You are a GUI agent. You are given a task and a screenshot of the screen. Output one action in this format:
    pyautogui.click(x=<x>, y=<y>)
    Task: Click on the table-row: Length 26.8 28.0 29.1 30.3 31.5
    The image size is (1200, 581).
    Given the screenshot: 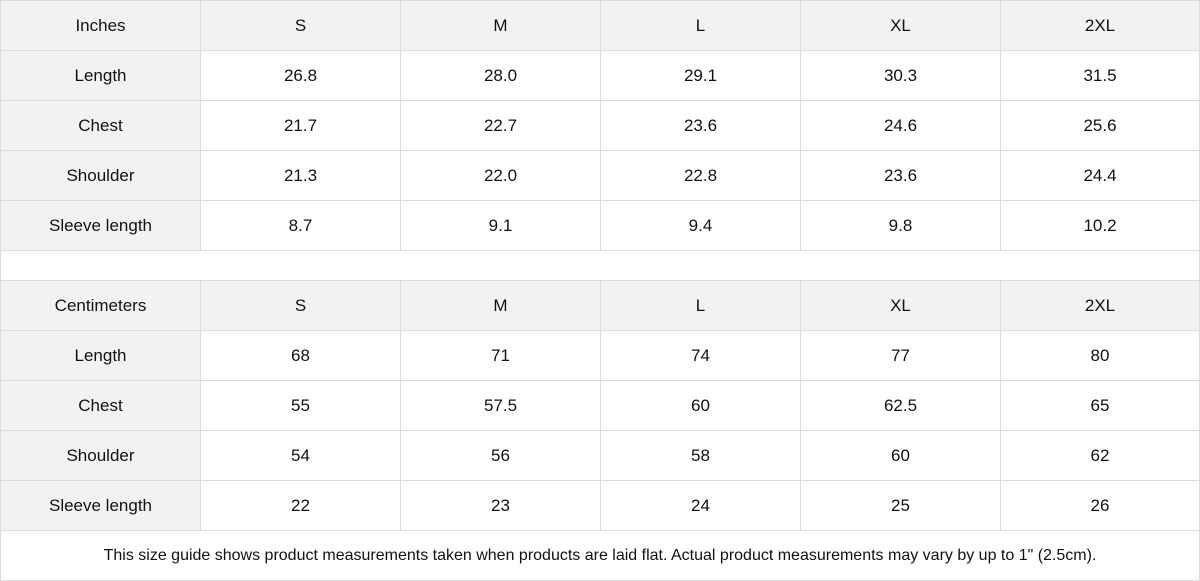 What is the action you would take?
    pyautogui.click(x=600, y=76)
    